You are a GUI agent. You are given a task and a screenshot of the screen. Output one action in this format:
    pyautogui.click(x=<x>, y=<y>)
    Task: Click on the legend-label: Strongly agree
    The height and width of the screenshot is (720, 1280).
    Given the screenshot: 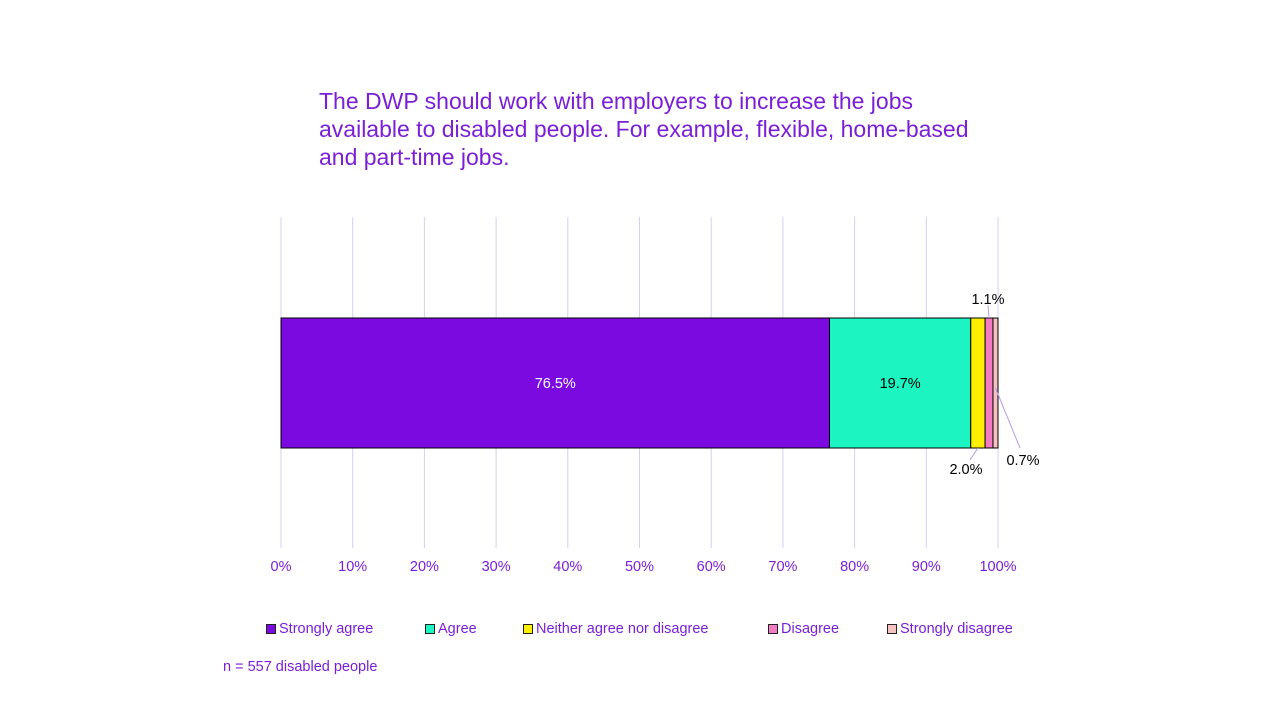 What is the action you would take?
    pyautogui.click(x=326, y=629)
    